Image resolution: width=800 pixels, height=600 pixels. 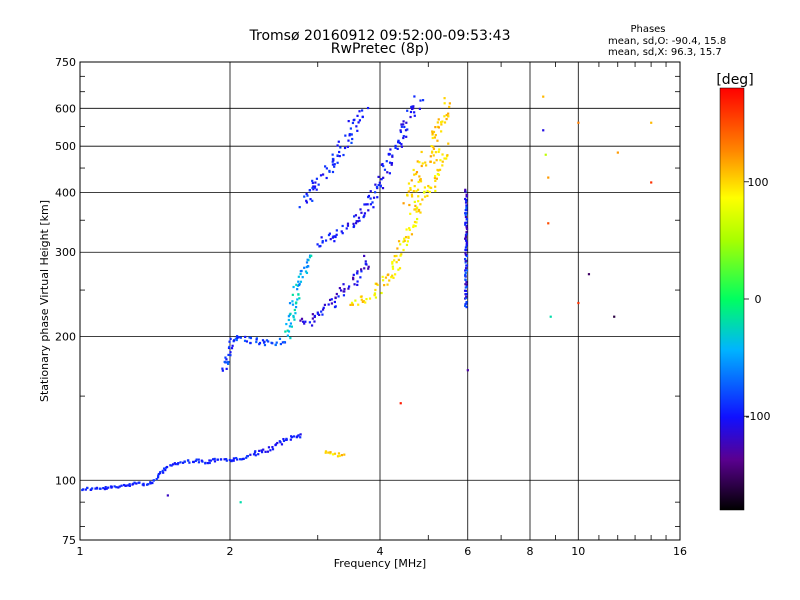 What do you see at coordinates (65, 480) in the screenshot?
I see `y-tick-label: 100` at bounding box center [65, 480].